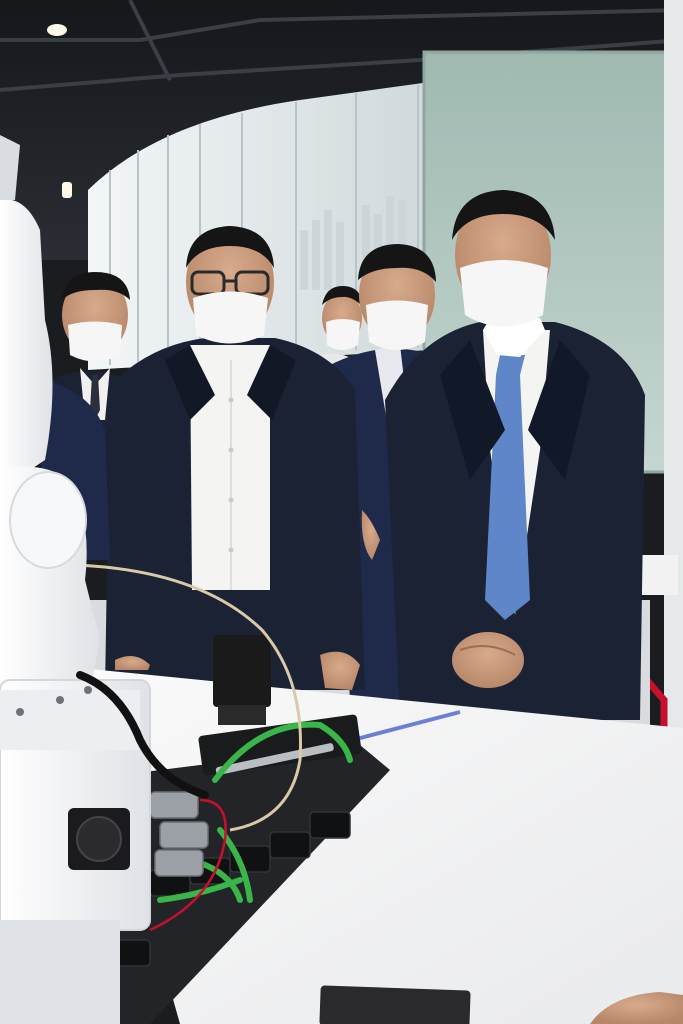  I want to click on white-shirt, so click(230, 467).